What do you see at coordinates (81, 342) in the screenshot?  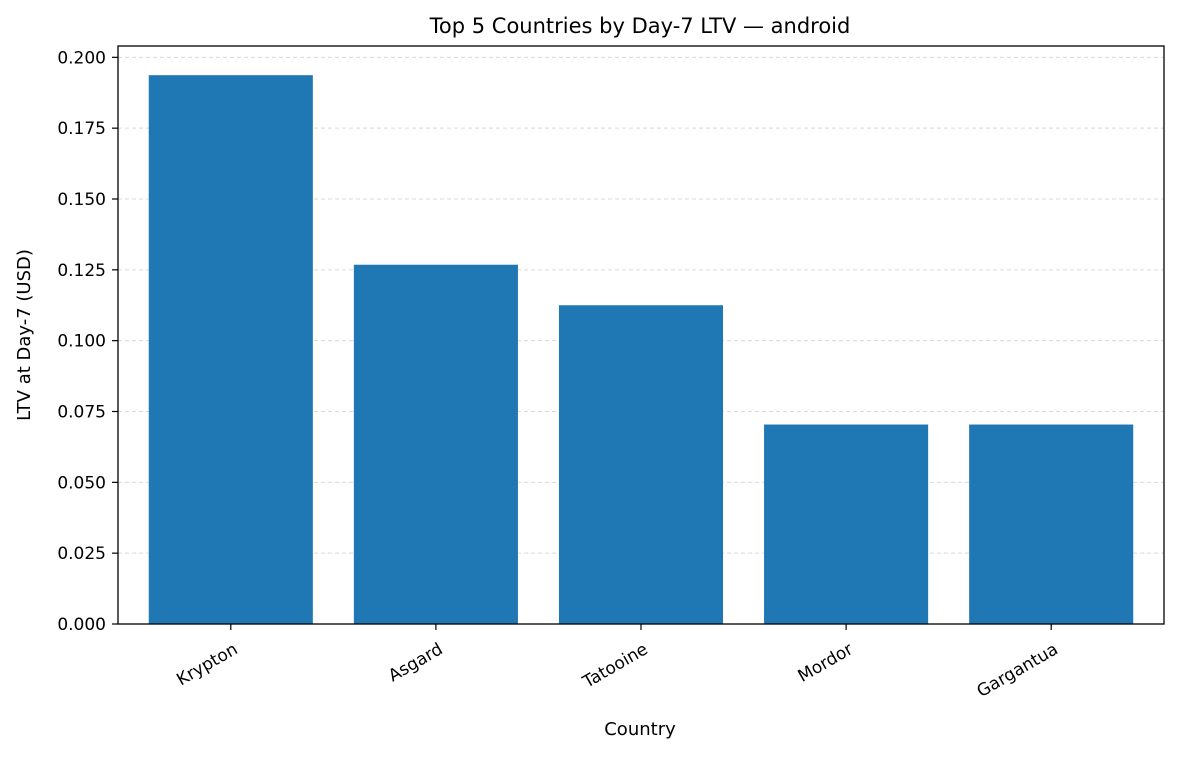 I see `y-tick-label: 0.100` at bounding box center [81, 342].